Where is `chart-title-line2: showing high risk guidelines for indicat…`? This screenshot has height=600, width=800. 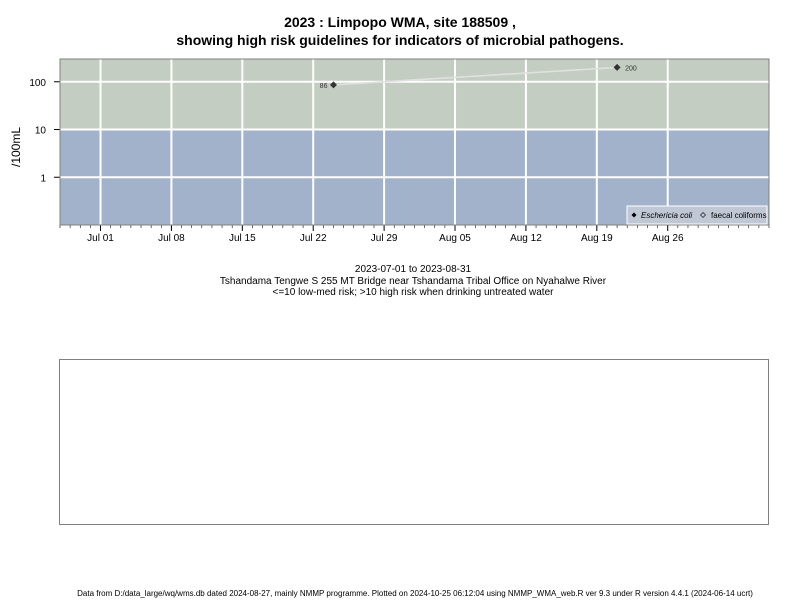
chart-title-line2: showing high risk guidelines for indicat… is located at coordinates (400, 40).